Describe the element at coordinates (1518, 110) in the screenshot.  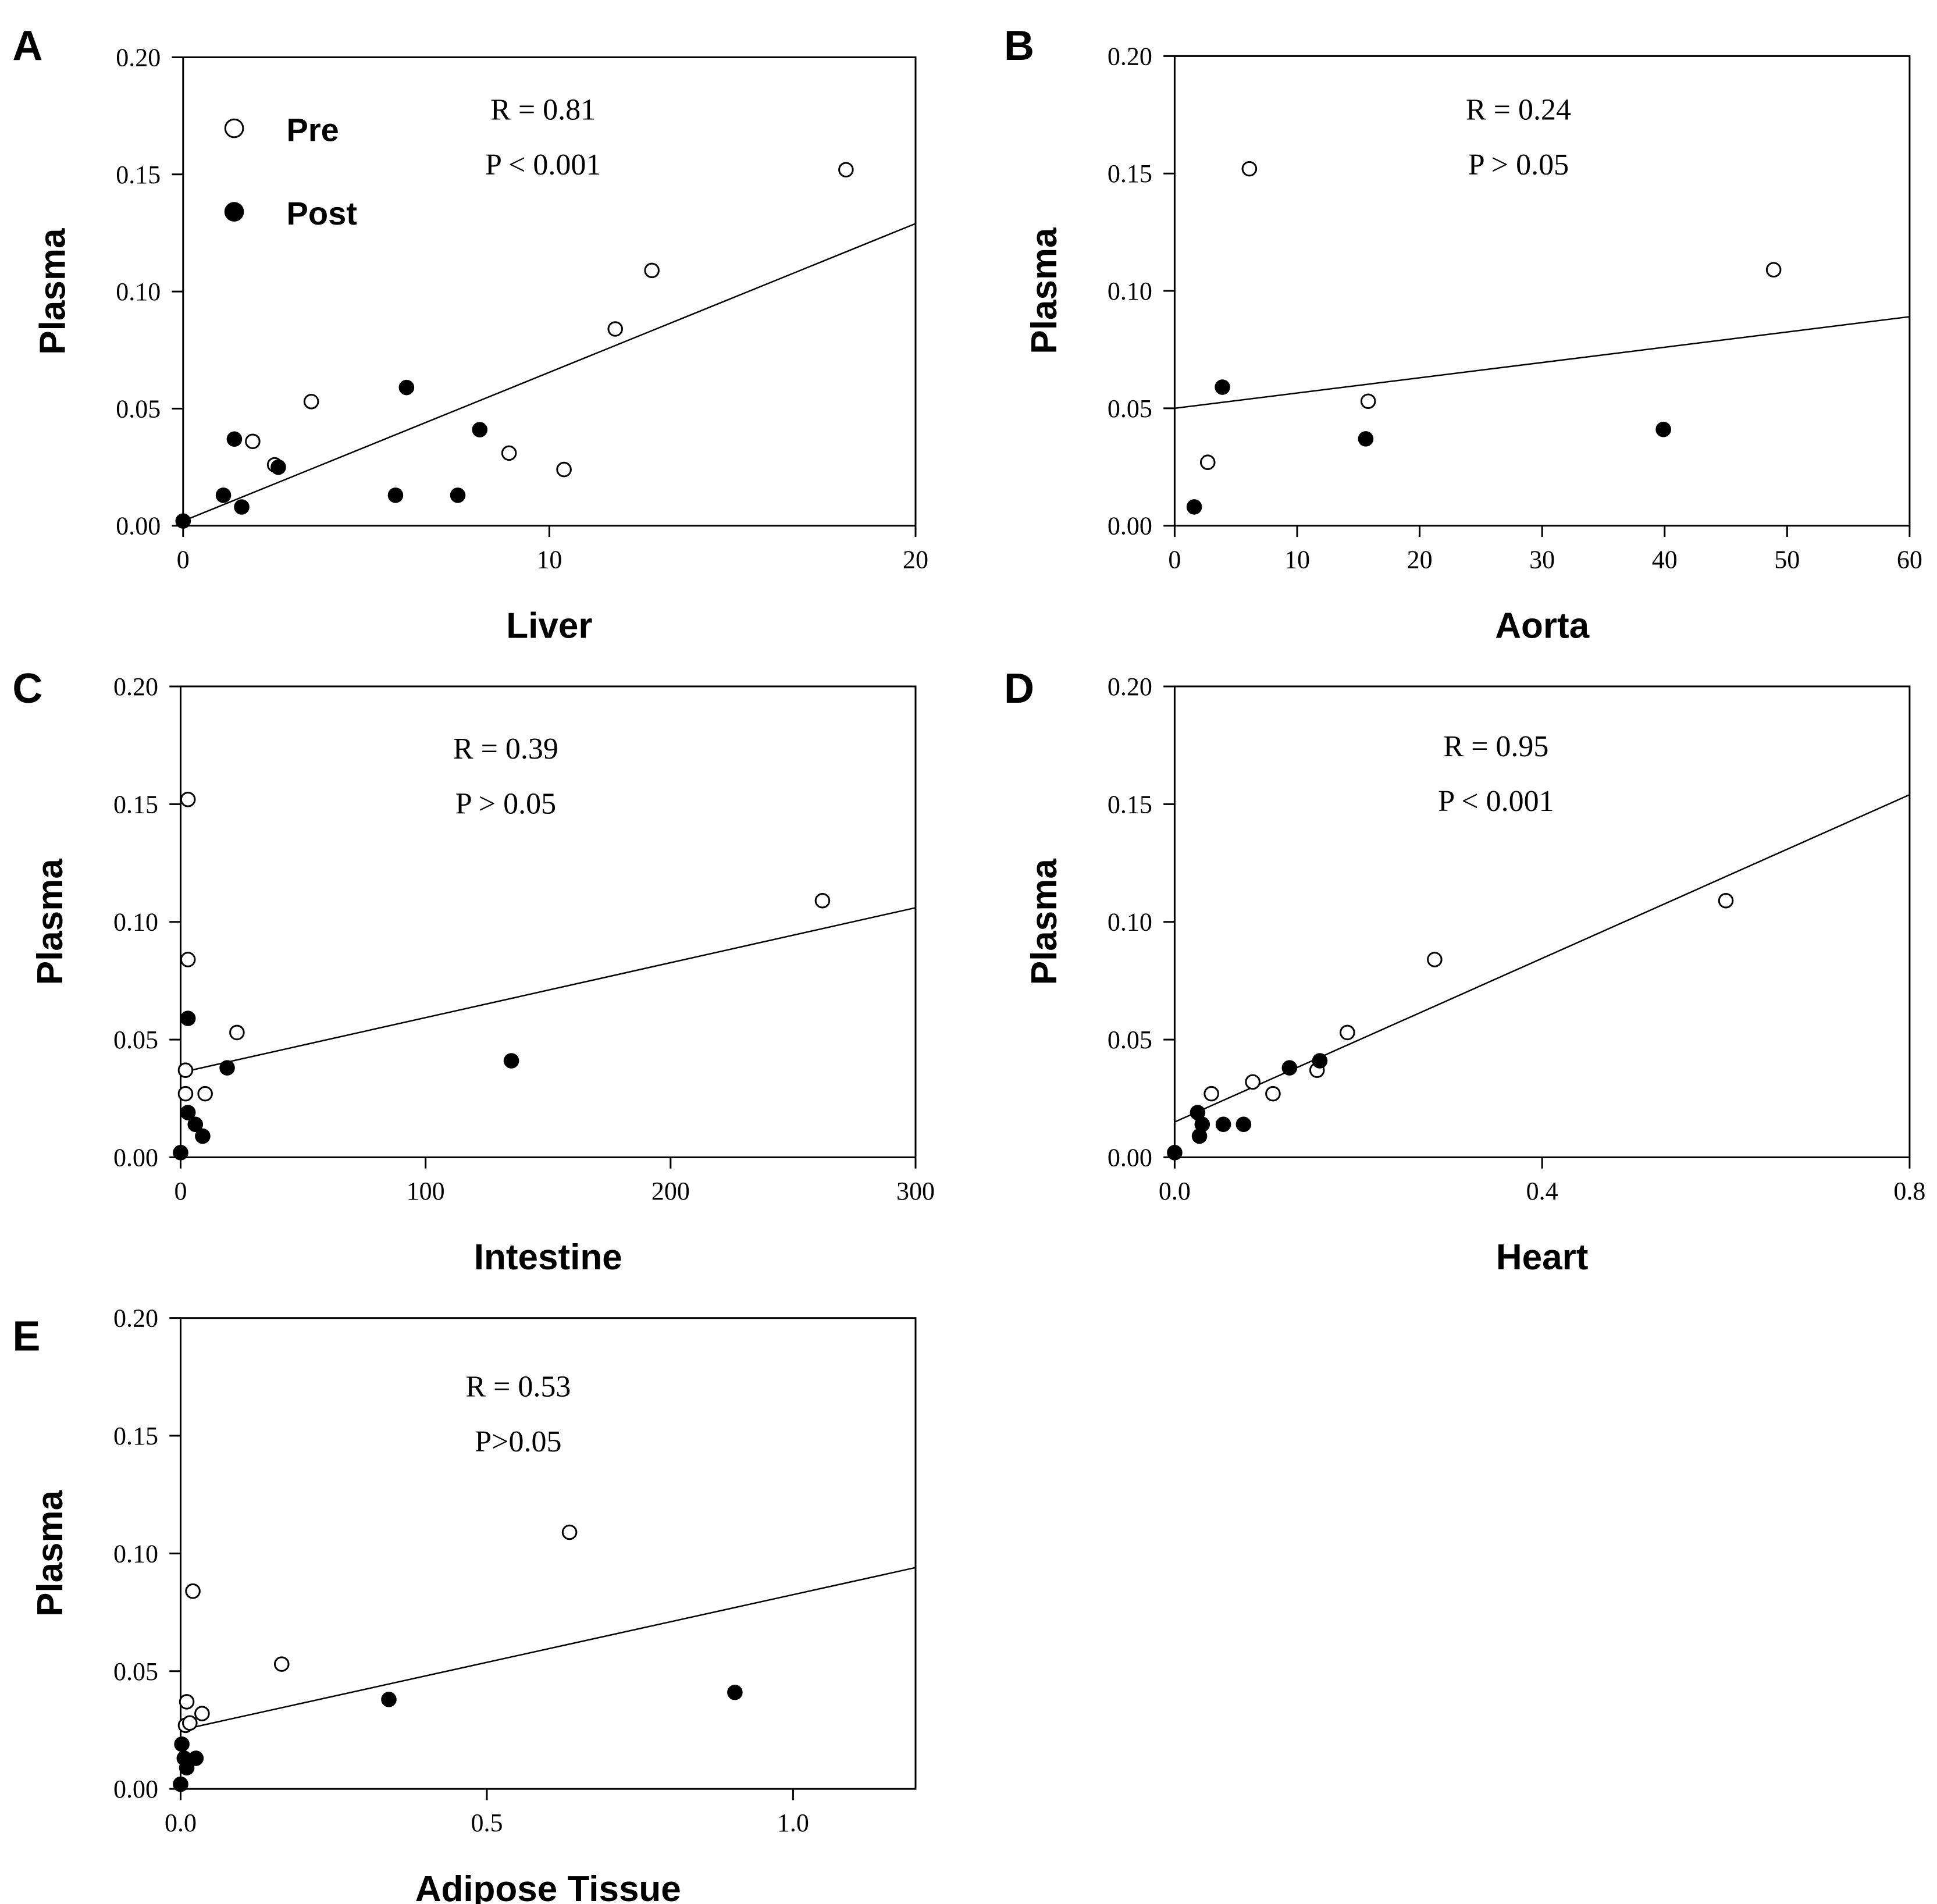
I see `correlation-r-label: R = 0.24` at that location.